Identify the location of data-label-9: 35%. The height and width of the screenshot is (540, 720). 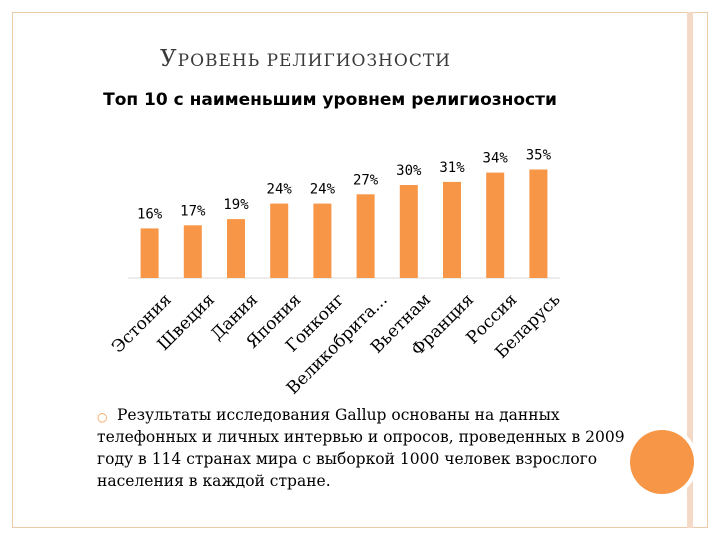
(539, 156).